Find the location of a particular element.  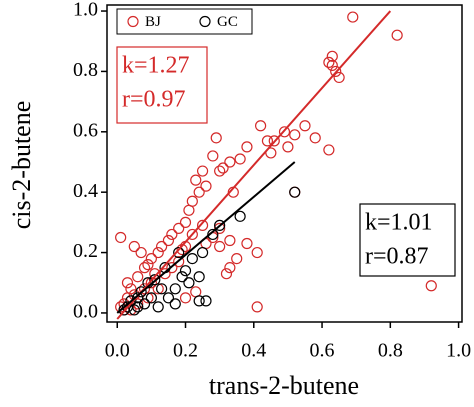

y-tick-label: 0.0 is located at coordinates (85, 312).